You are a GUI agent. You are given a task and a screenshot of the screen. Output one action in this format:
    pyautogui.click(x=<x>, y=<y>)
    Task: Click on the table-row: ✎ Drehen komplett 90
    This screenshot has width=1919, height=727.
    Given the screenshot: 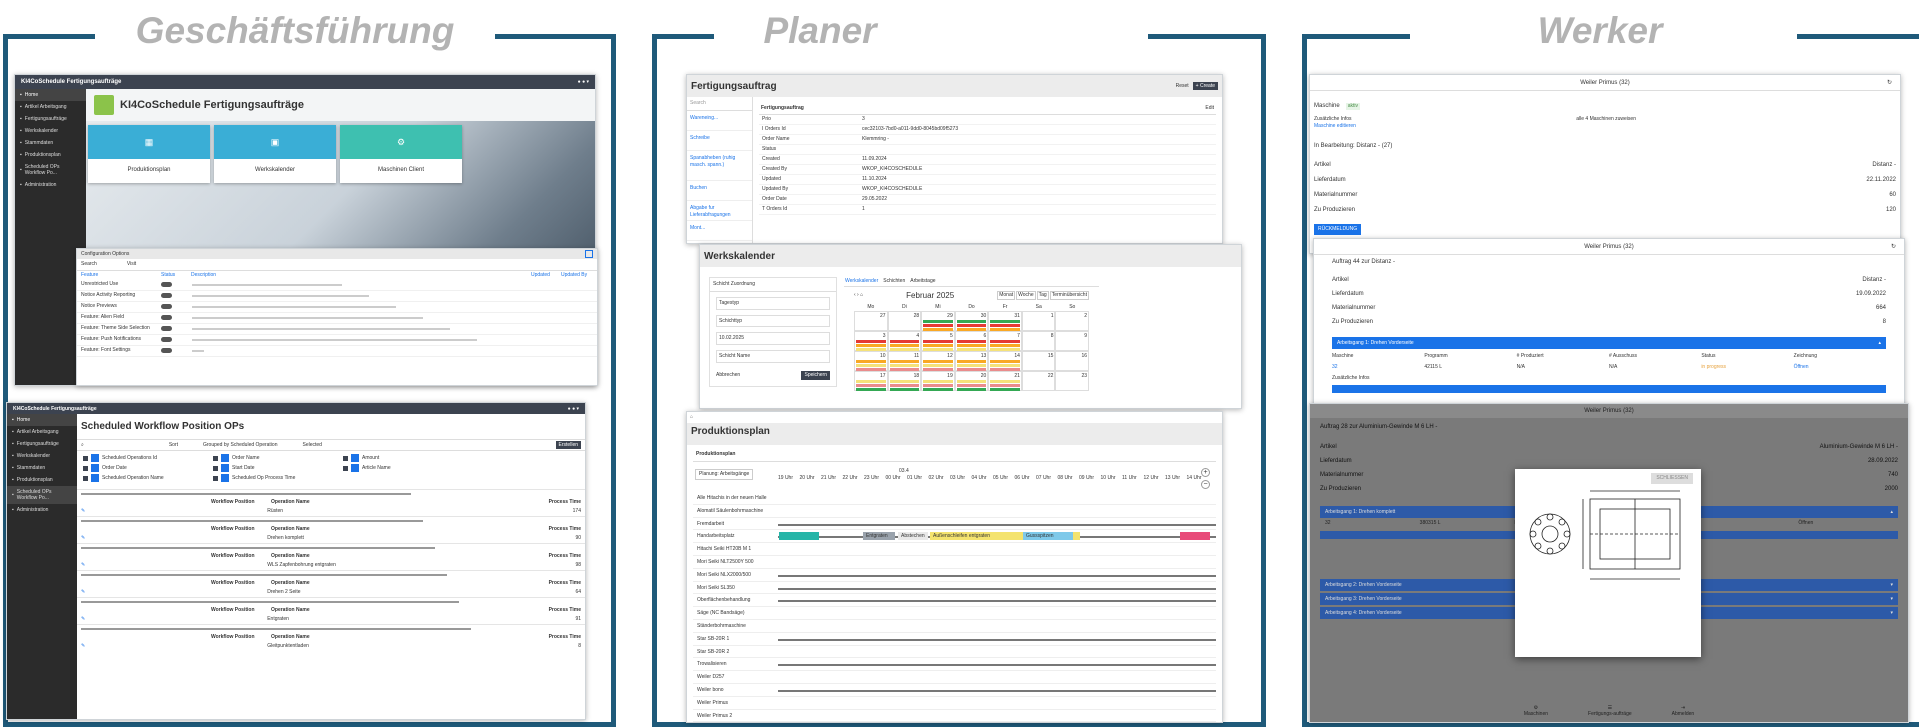 What is the action you would take?
    pyautogui.click(x=331, y=538)
    